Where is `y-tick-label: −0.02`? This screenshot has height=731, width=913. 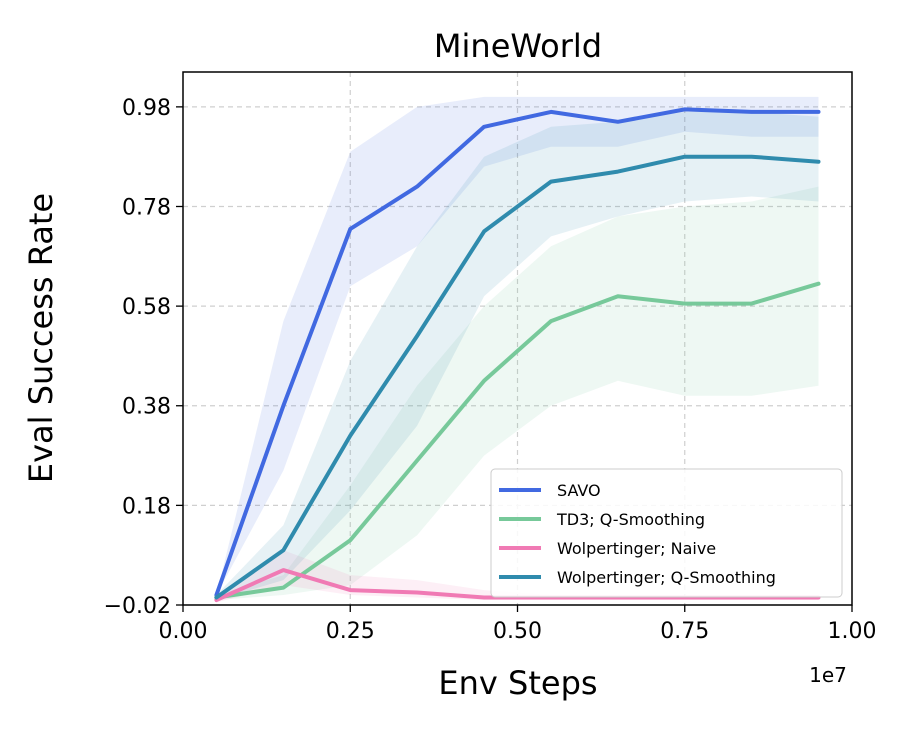 y-tick-label: −0.02 is located at coordinates (137, 606).